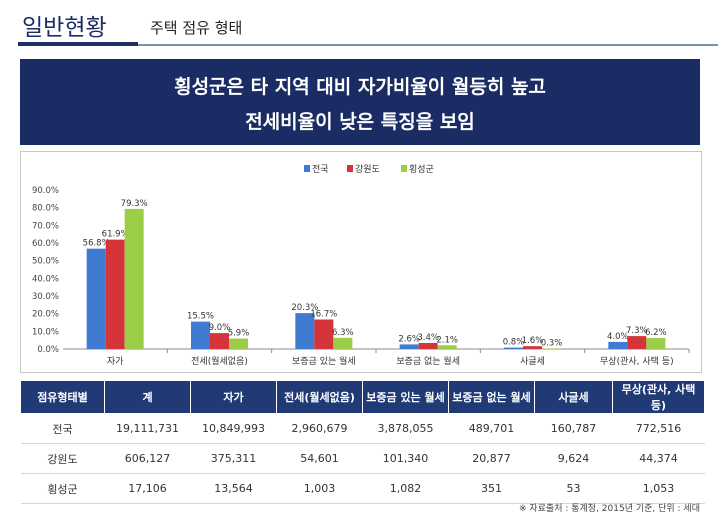 The image size is (720, 522). I want to click on table-cell: 101,340, so click(405, 458).